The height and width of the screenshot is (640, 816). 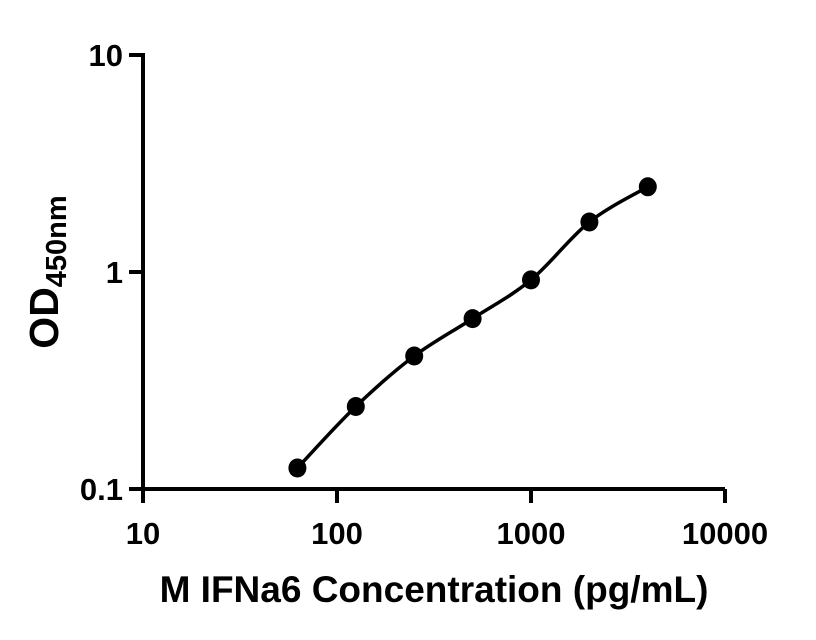 I want to click on y-axis-label-subscript: 450nm, so click(x=57, y=241).